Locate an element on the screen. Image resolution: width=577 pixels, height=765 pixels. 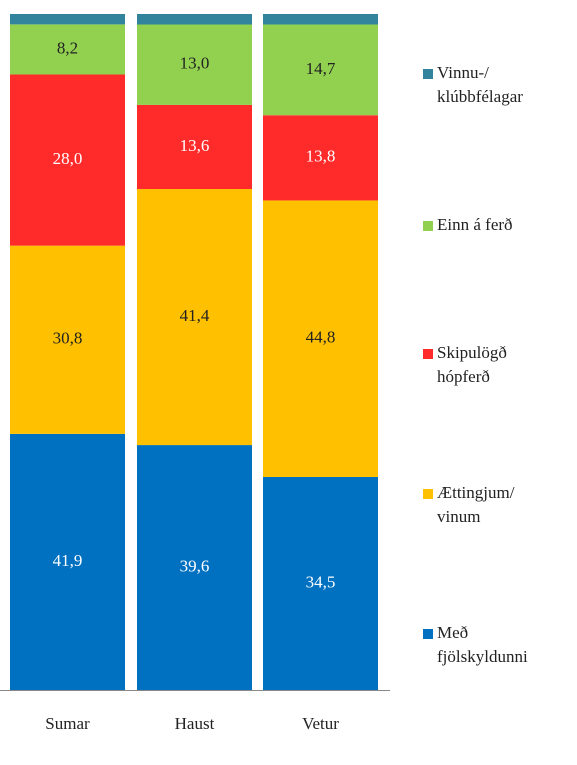
value-label: 13,0 is located at coordinates (195, 63).